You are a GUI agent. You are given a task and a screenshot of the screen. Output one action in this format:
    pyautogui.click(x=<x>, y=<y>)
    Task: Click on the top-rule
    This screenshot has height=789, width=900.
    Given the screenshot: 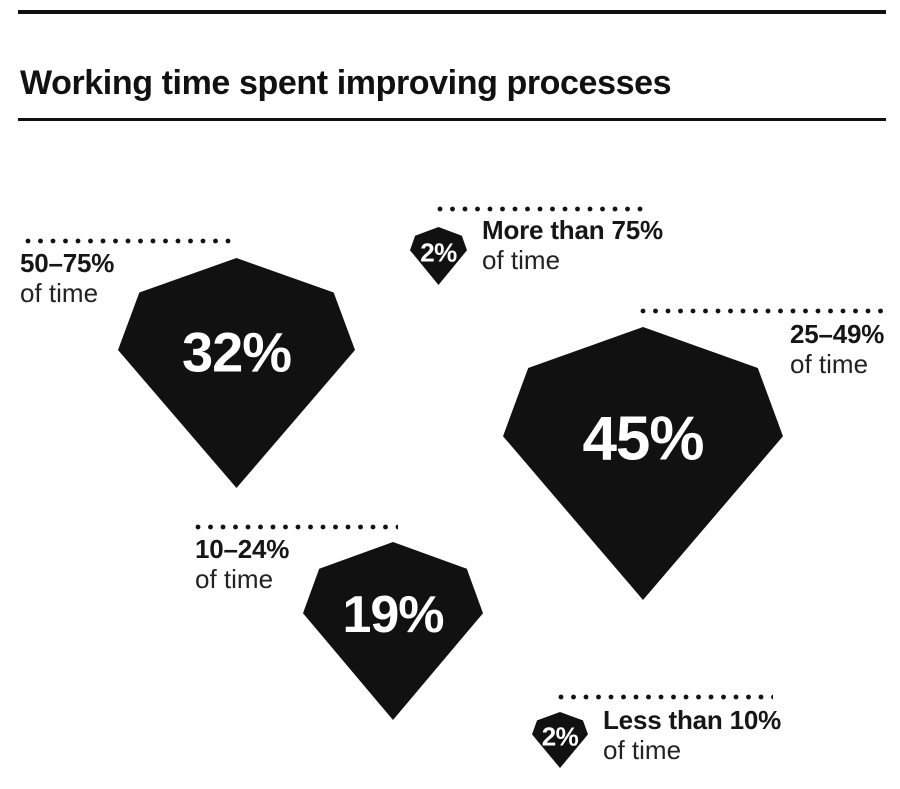 What is the action you would take?
    pyautogui.click(x=452, y=12)
    